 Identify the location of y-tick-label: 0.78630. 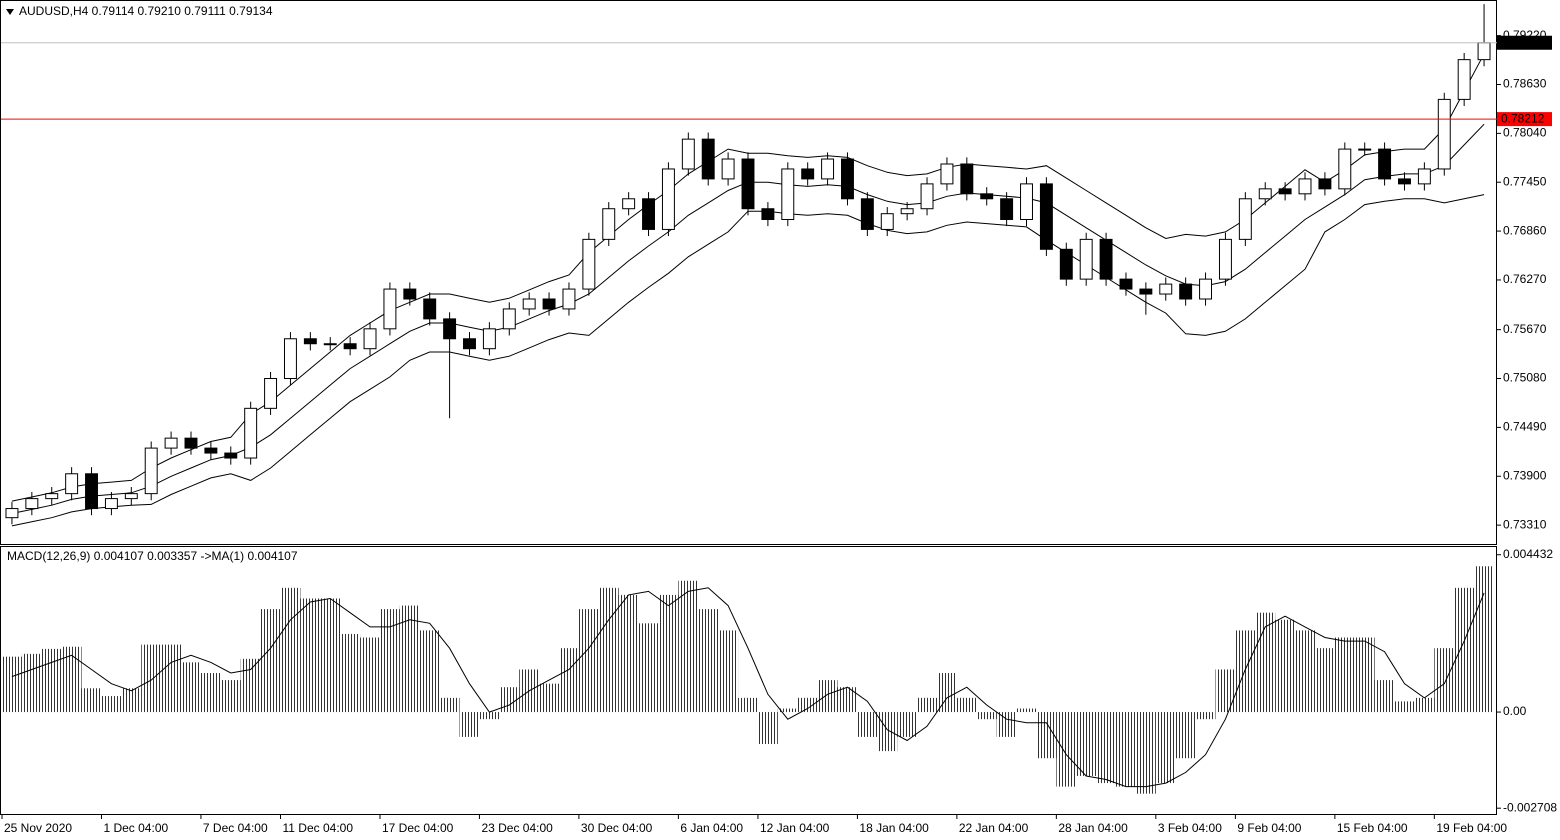
(1525, 84).